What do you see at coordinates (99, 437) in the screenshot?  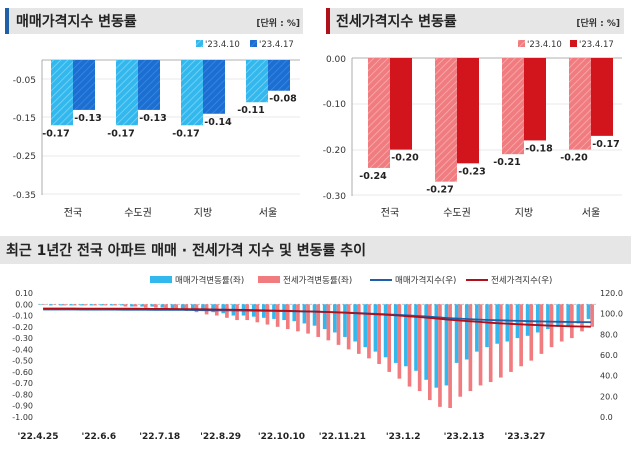 I see `trend-x-tick: '22.6.6` at bounding box center [99, 437].